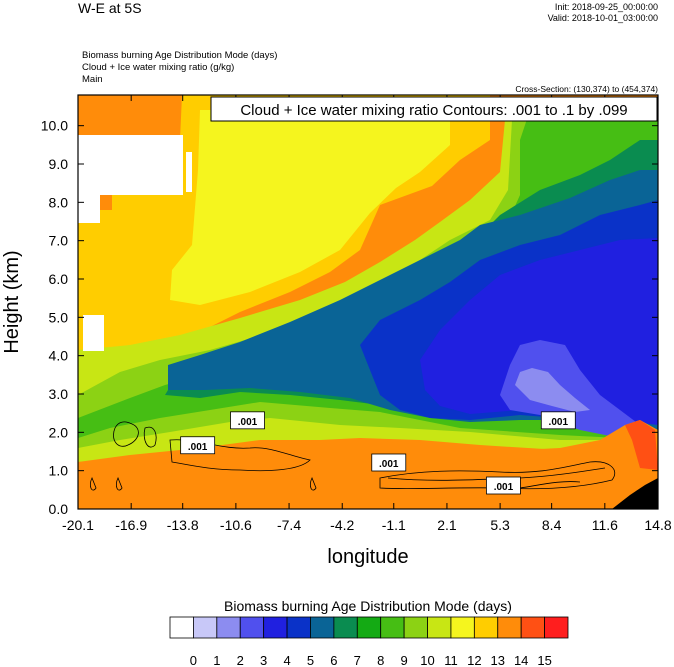 The height and width of the screenshot is (667, 674). I want to click on colorbar-label: 9, so click(404, 660).